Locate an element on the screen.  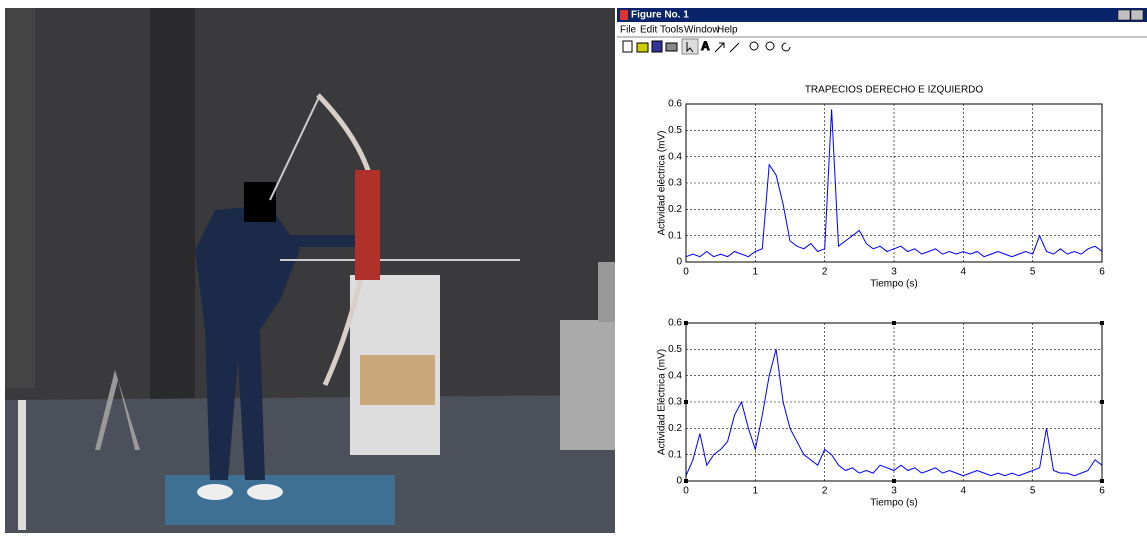
axes-box is located at coordinates (894, 183).